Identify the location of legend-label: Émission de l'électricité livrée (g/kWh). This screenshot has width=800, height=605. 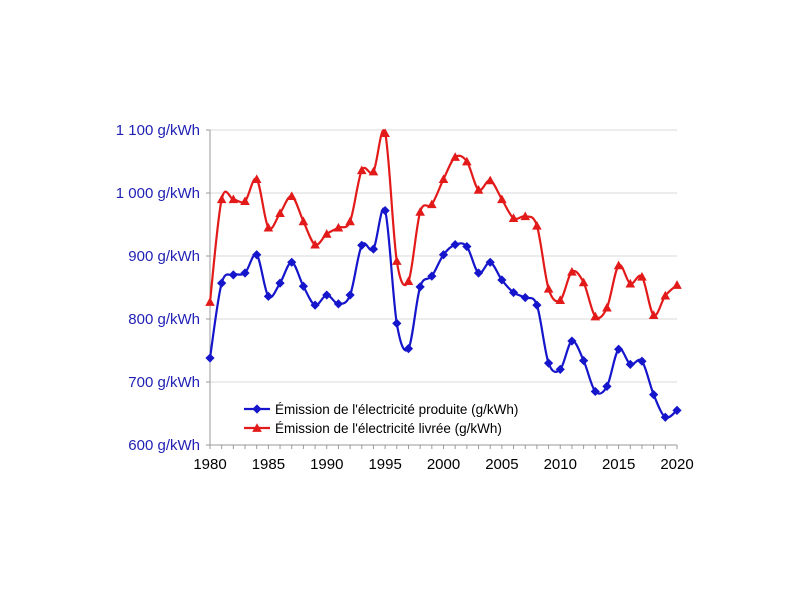
(388, 428).